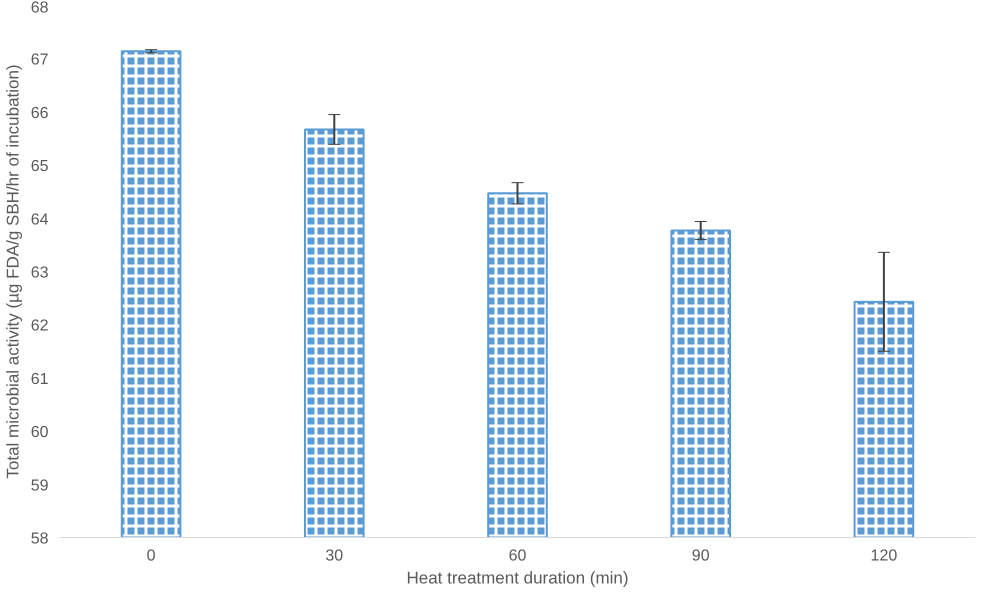  Describe the element at coordinates (39, 113) in the screenshot. I see `y-tick-label: 66` at that location.